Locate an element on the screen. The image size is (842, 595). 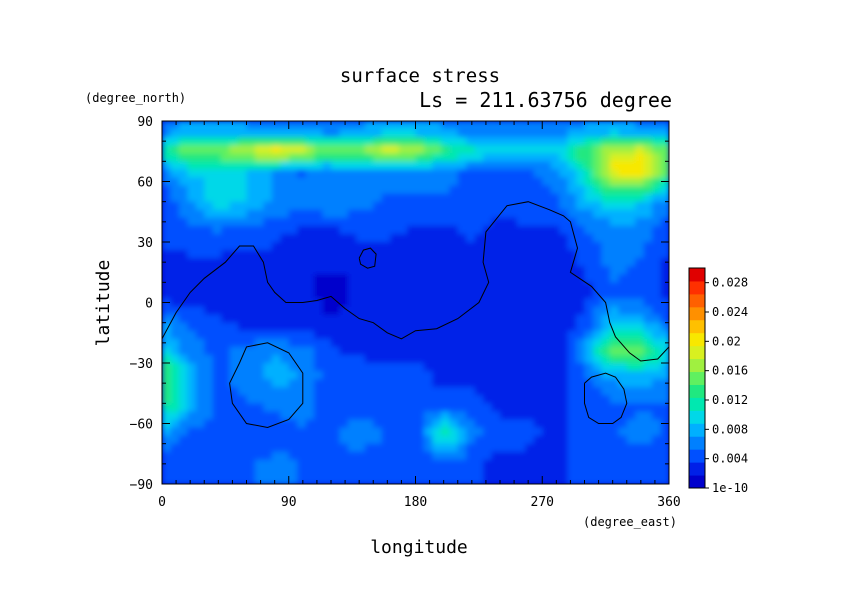
colorbar-label: 0.008 is located at coordinates (730, 429).